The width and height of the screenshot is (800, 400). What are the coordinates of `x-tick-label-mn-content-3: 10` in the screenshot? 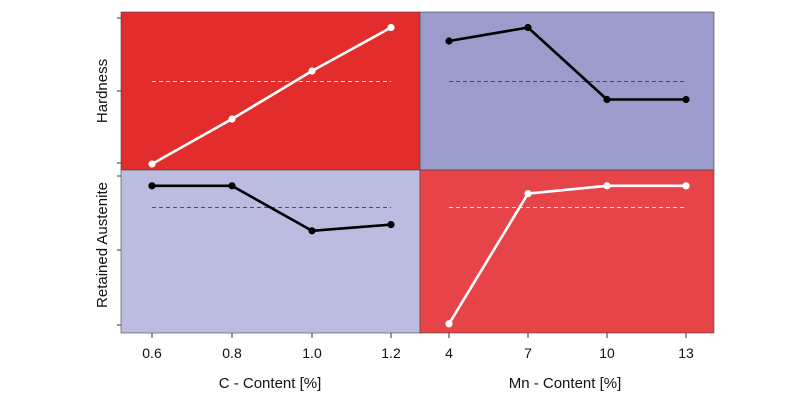 It's located at (607, 353).